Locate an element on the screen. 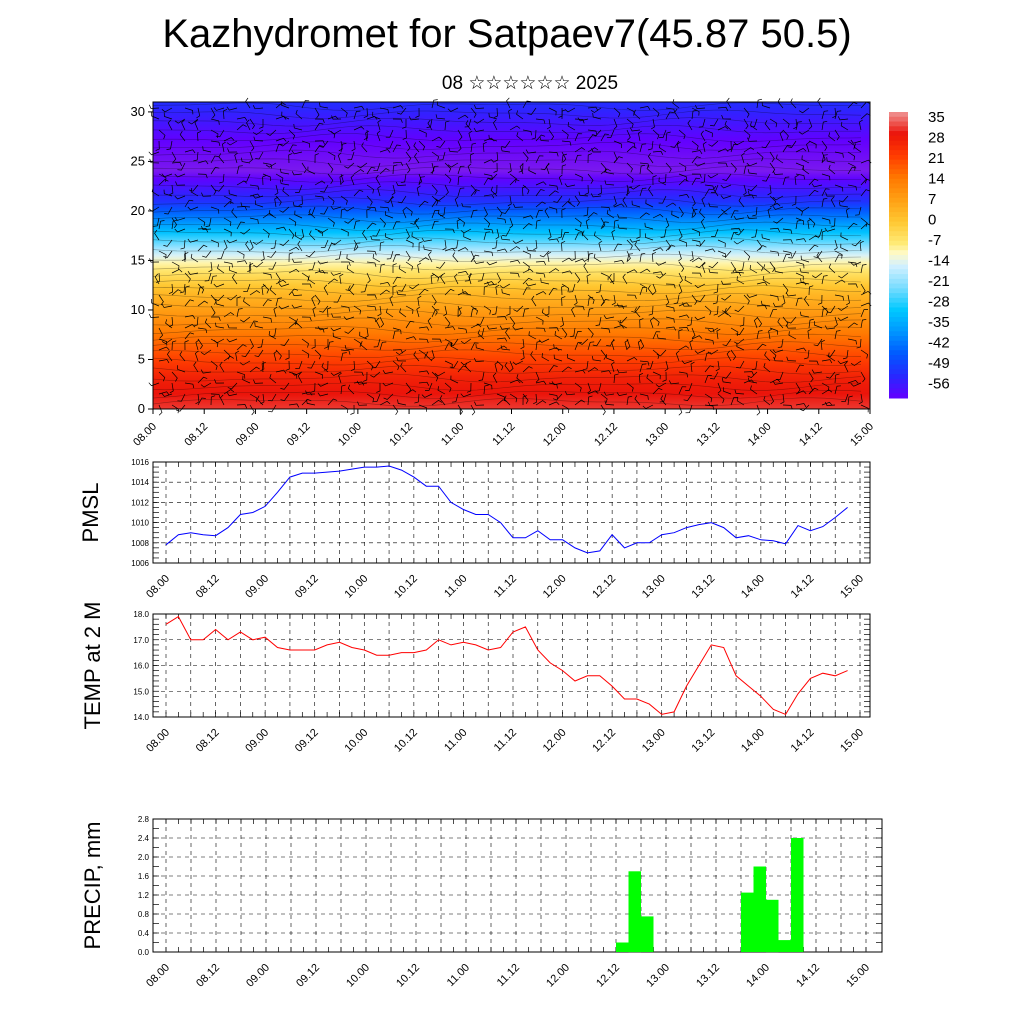 This screenshot has width=1024, height=1024. colorbar-label: -7 is located at coordinates (934, 240).